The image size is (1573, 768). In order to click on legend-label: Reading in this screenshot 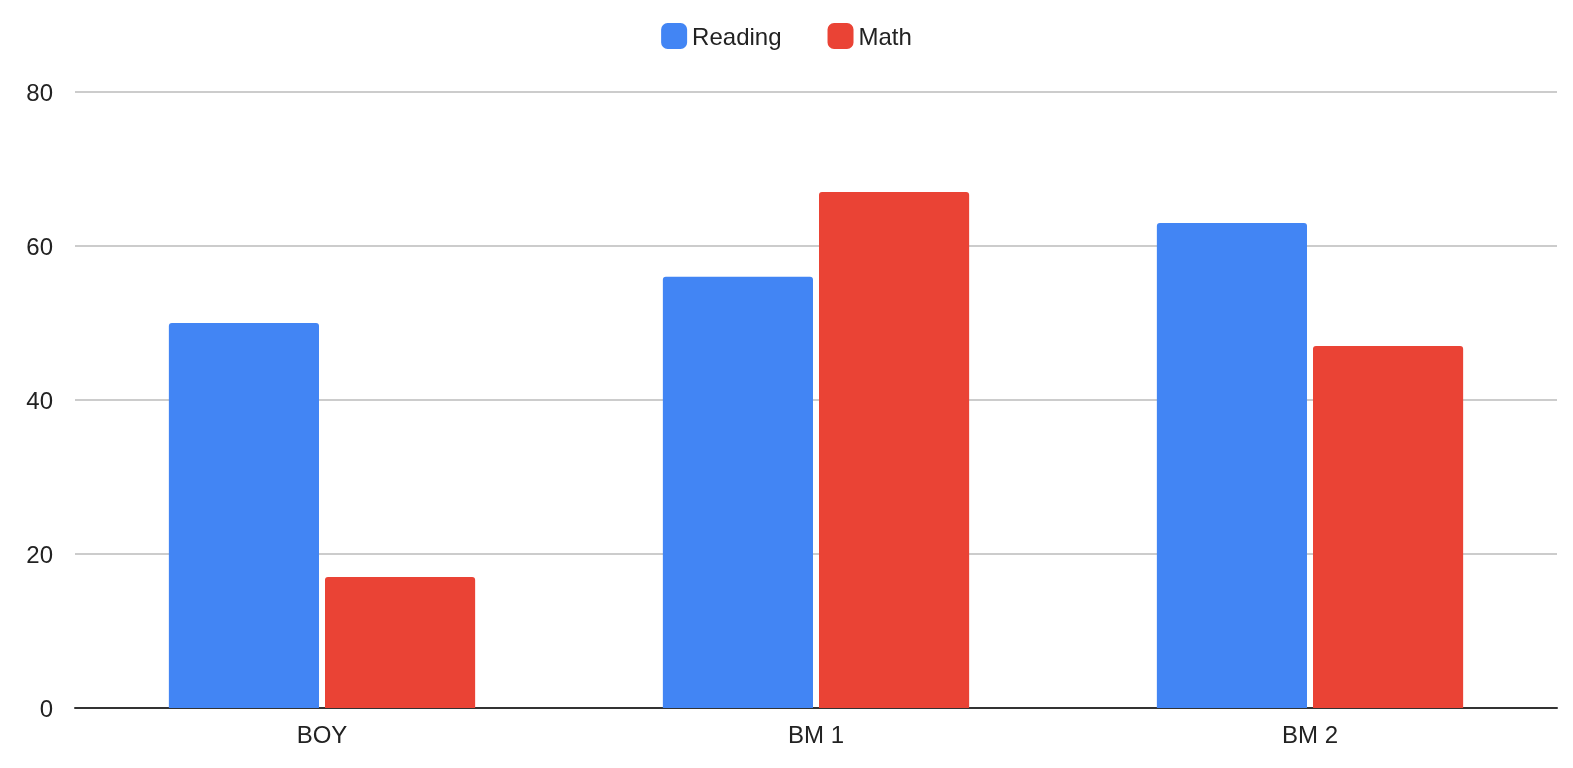, I will do `click(737, 36)`.